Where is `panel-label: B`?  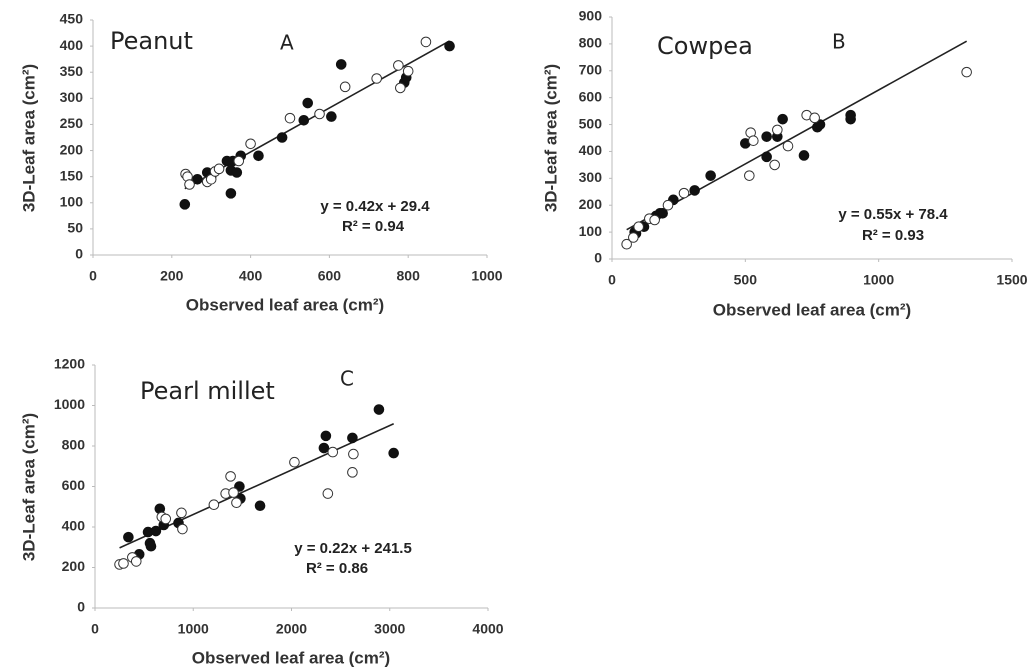
panel-label: B is located at coordinates (839, 42).